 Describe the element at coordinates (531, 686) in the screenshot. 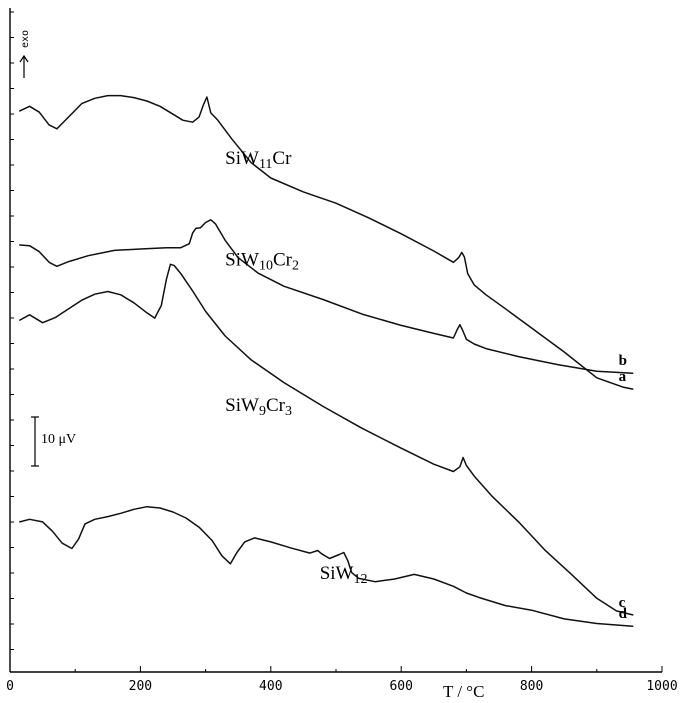

I see `x-tick-label: 800` at that location.